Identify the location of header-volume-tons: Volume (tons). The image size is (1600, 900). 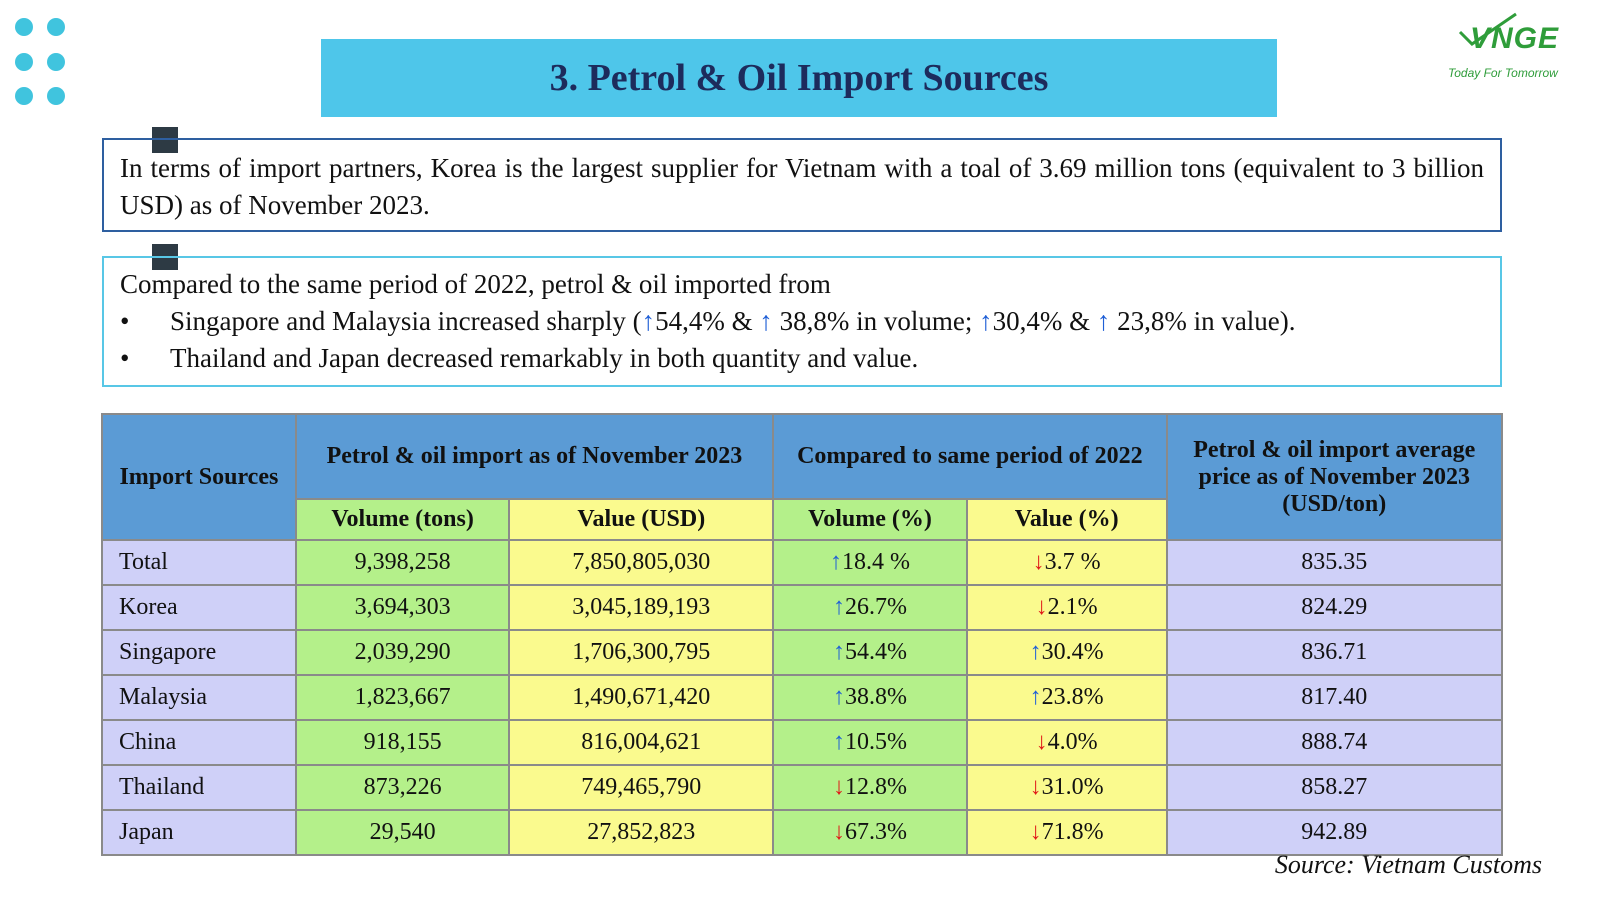
(402, 519).